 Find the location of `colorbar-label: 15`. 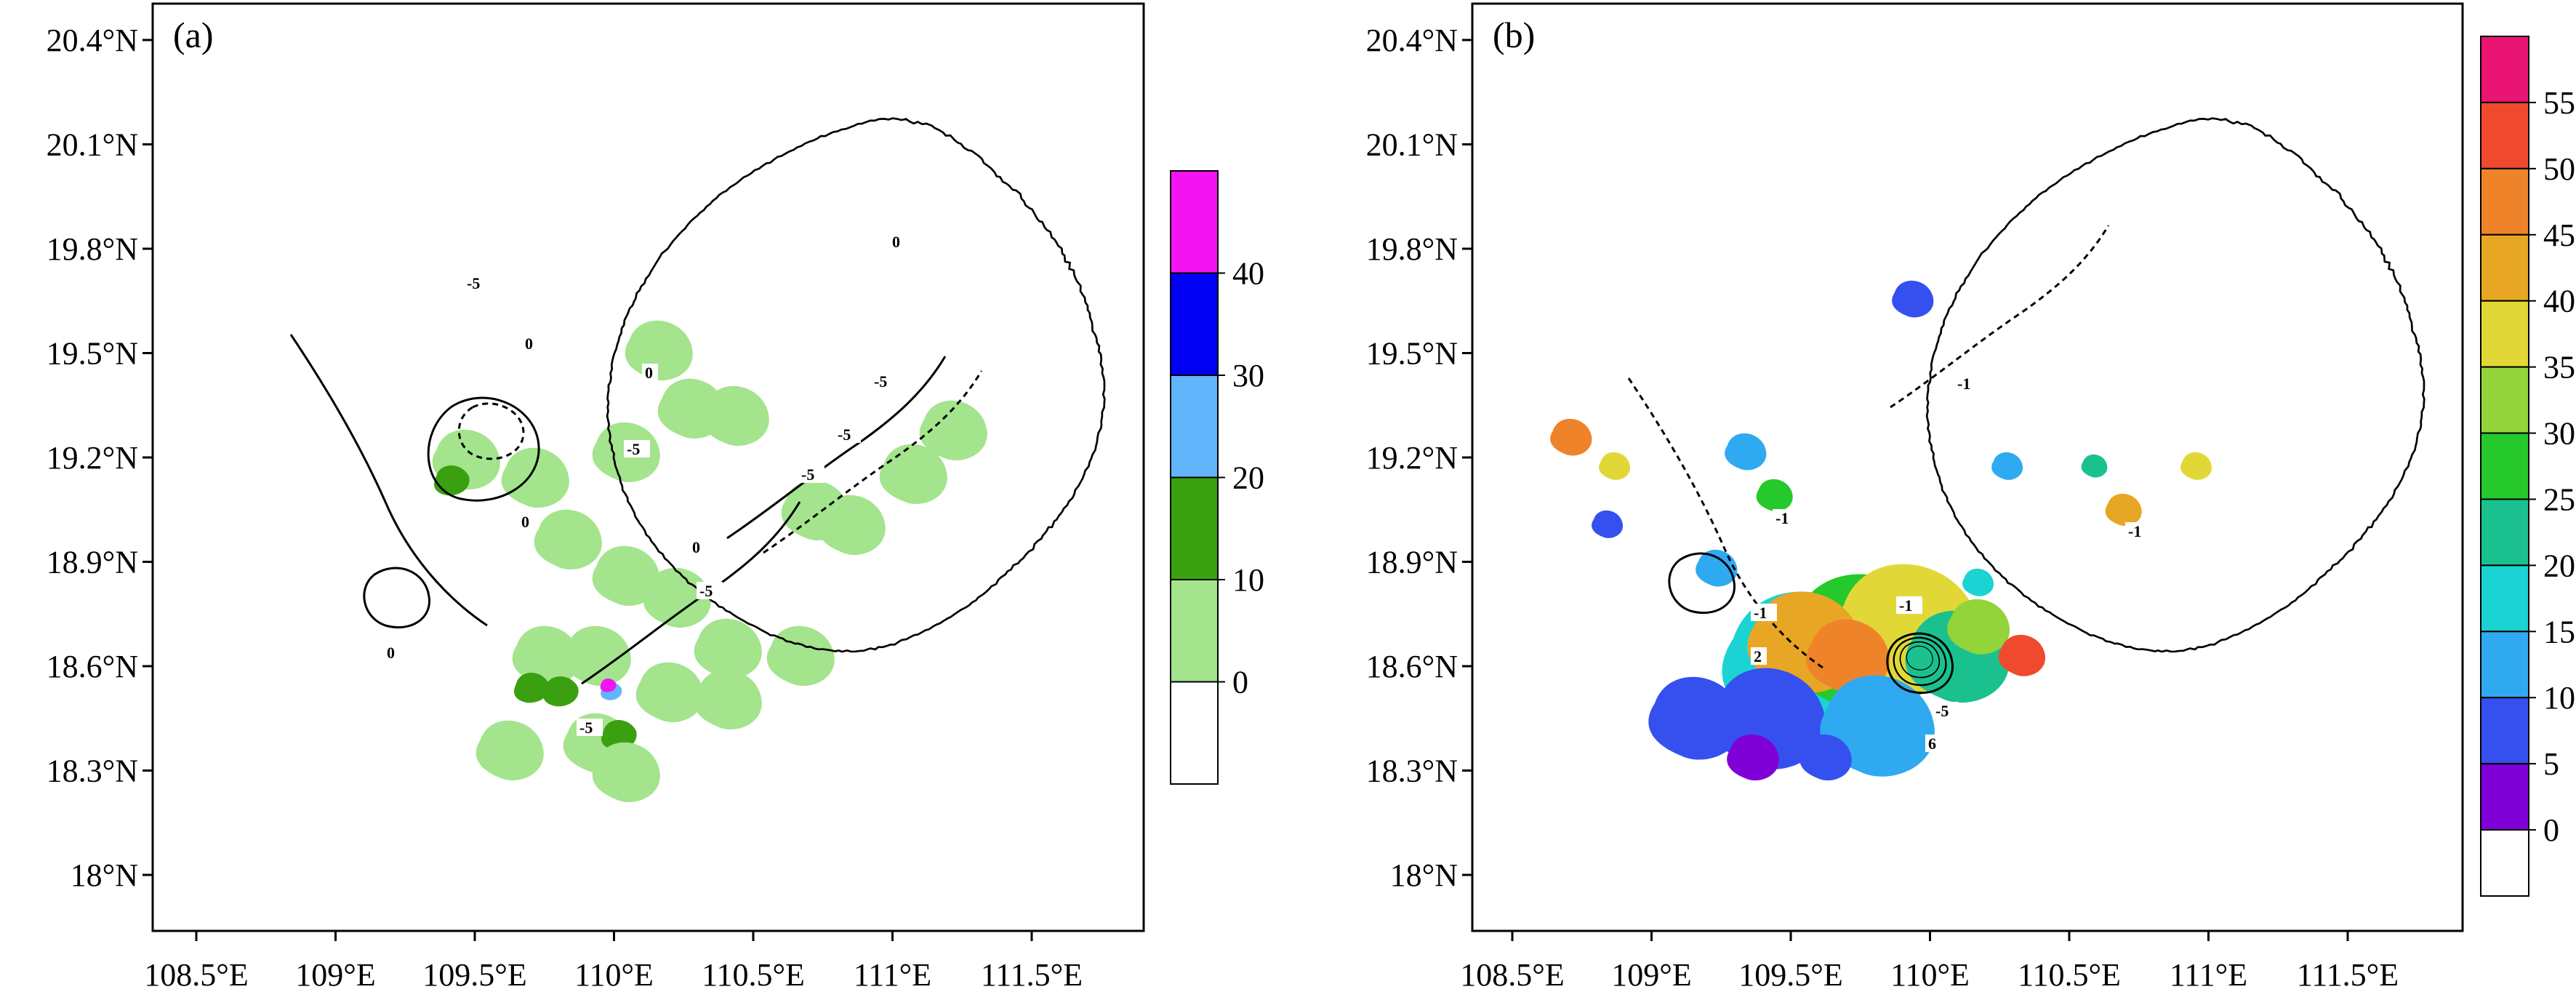

colorbar-label: 15 is located at coordinates (2559, 631).